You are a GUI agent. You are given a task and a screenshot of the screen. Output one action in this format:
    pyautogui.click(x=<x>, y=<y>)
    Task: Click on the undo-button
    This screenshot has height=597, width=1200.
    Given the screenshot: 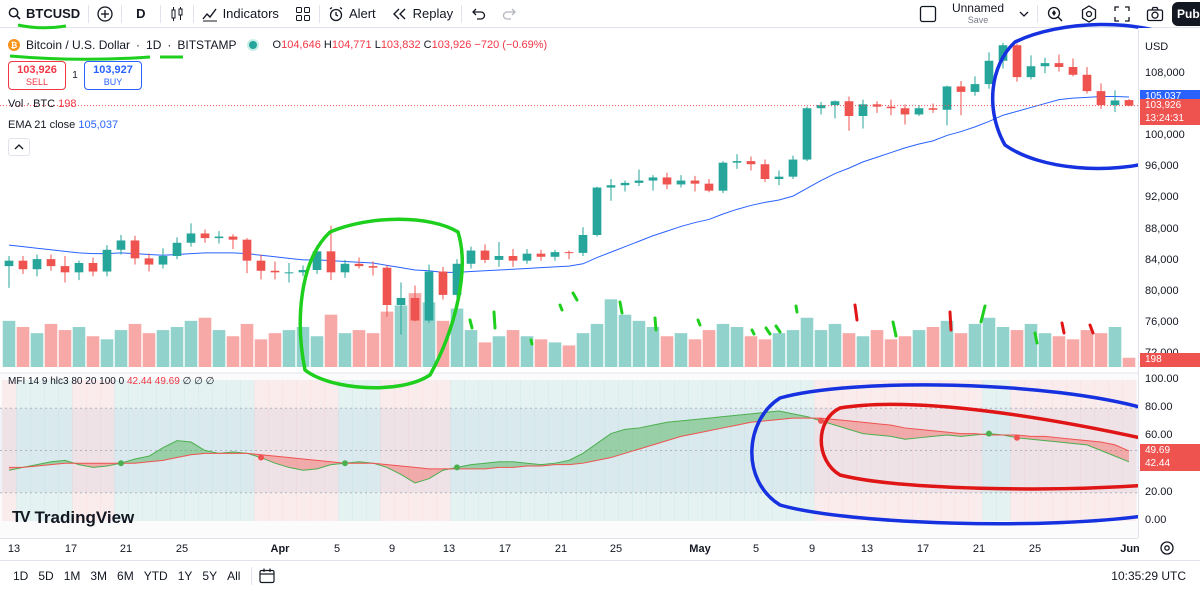 What is the action you would take?
    pyautogui.click(x=478, y=14)
    